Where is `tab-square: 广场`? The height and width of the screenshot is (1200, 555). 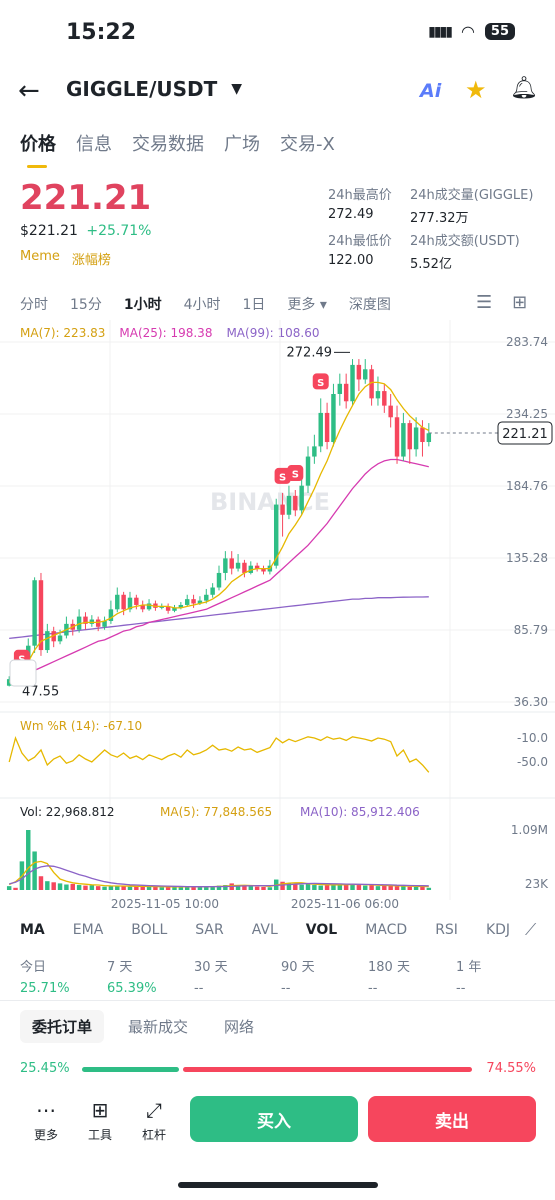
tab-square: 广场 is located at coordinates (242, 144).